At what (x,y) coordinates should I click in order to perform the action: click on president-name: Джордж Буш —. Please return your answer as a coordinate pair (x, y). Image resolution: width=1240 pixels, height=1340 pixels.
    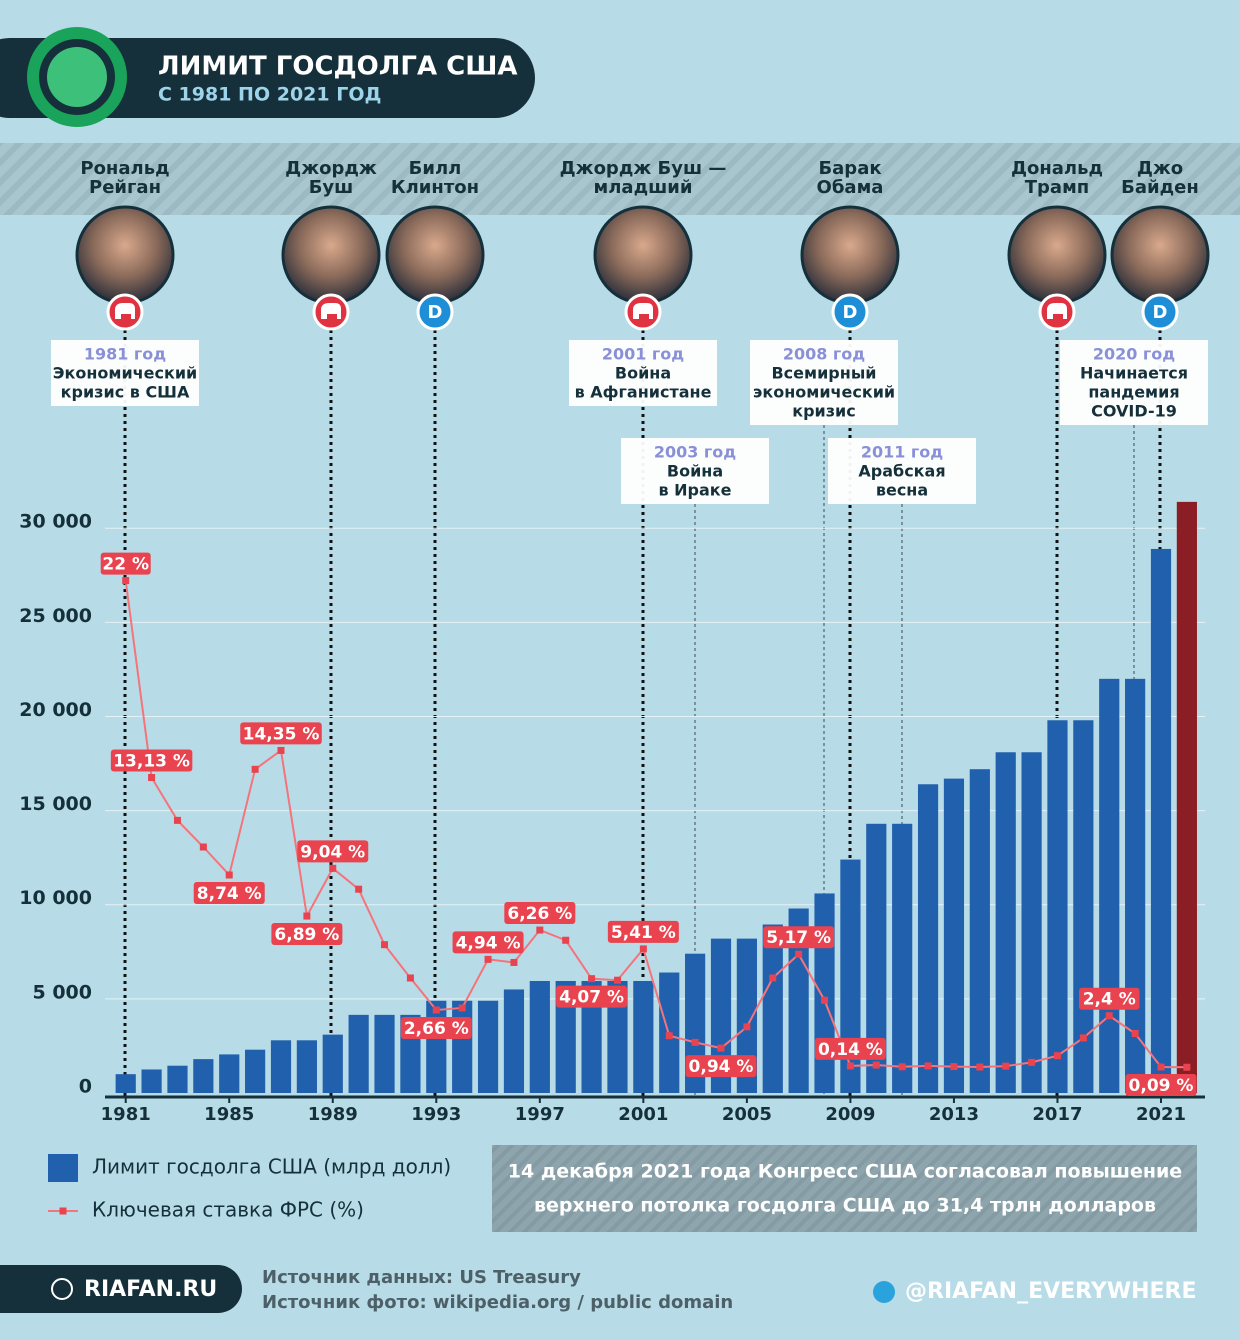
    Looking at the image, I should click on (643, 168).